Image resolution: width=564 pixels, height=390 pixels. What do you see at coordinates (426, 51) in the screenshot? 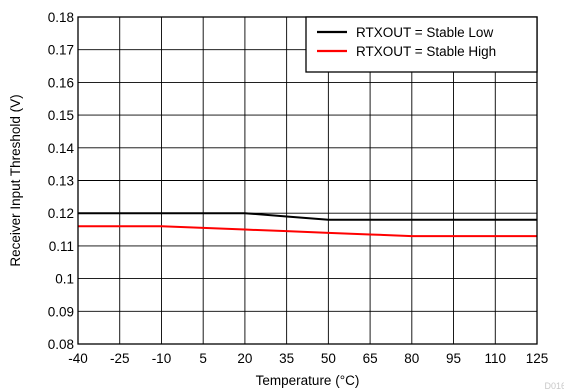
I see `legend-label: RTXOUT = Stable High` at bounding box center [426, 51].